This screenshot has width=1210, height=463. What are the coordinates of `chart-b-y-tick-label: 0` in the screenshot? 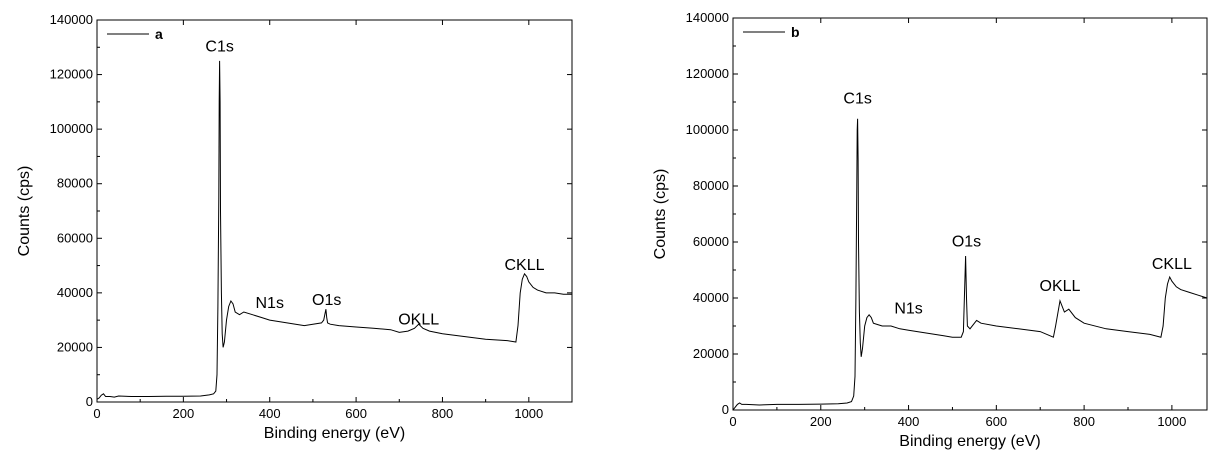 It's located at (725, 409).